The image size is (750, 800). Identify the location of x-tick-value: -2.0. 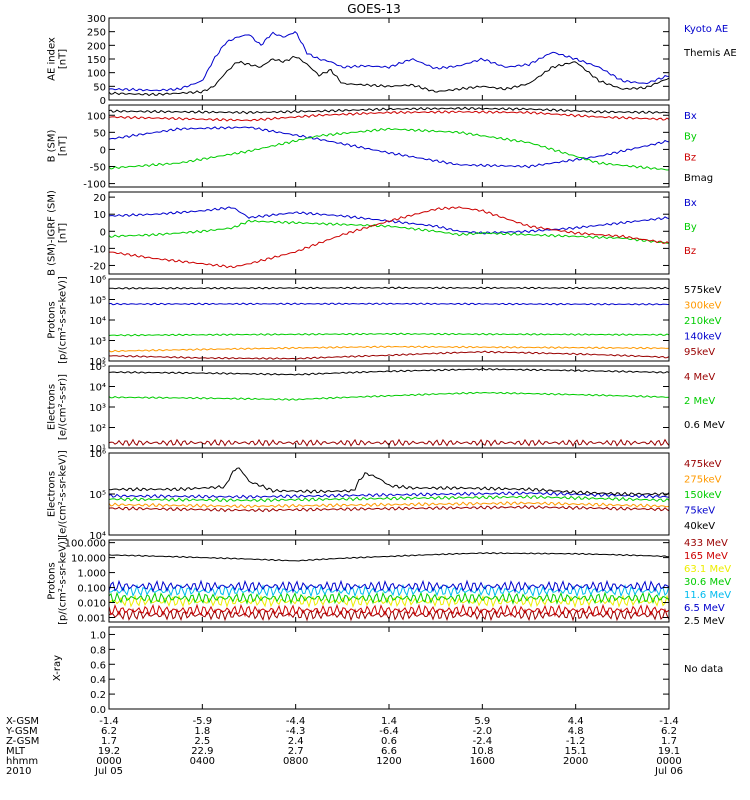
(483, 731).